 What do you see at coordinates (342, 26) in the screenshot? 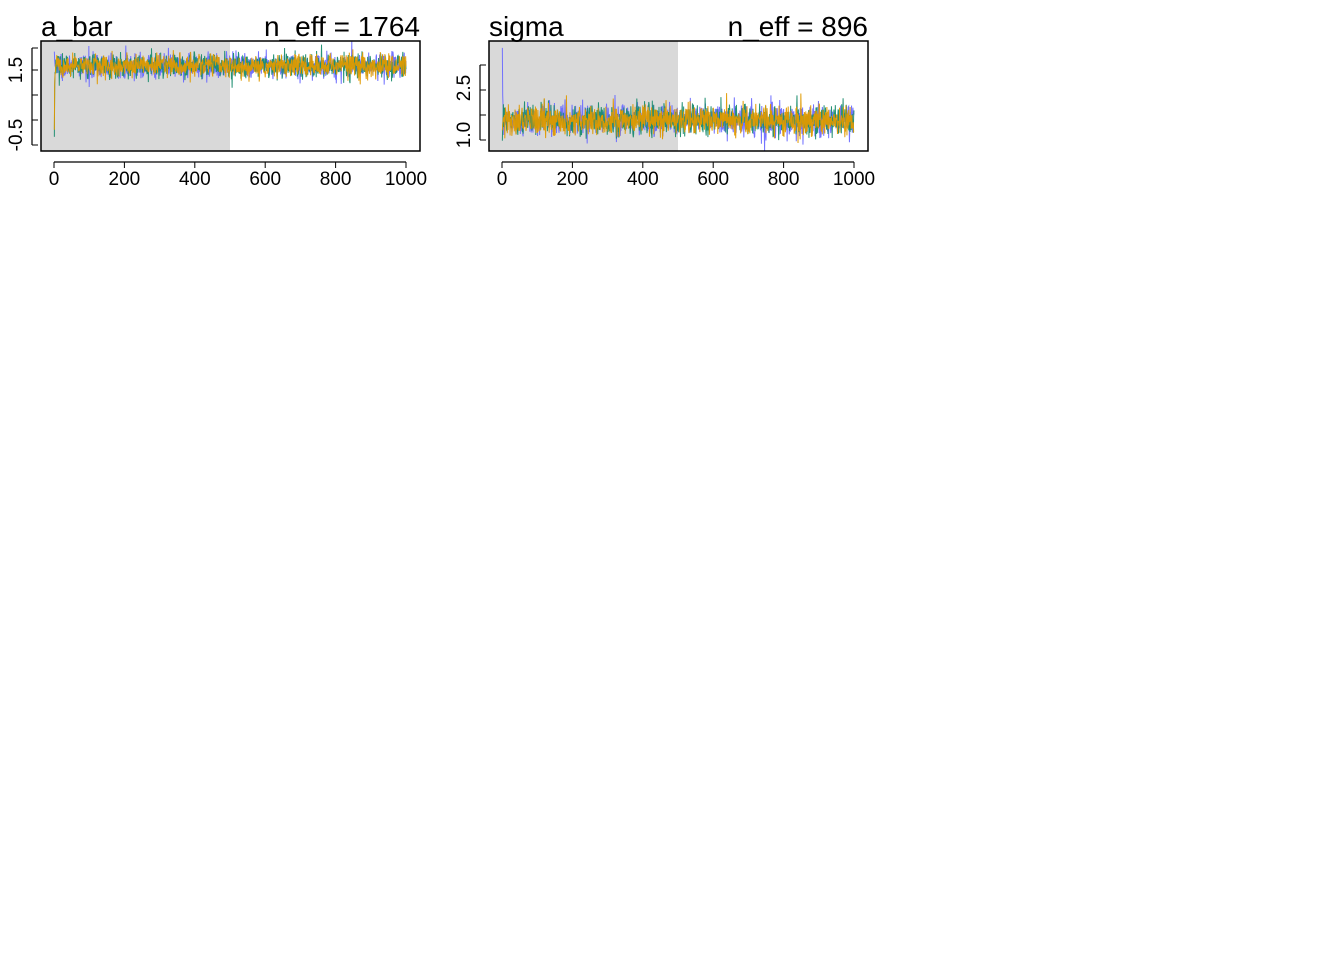
I see `n-eff-label: n_eff = 1764` at bounding box center [342, 26].